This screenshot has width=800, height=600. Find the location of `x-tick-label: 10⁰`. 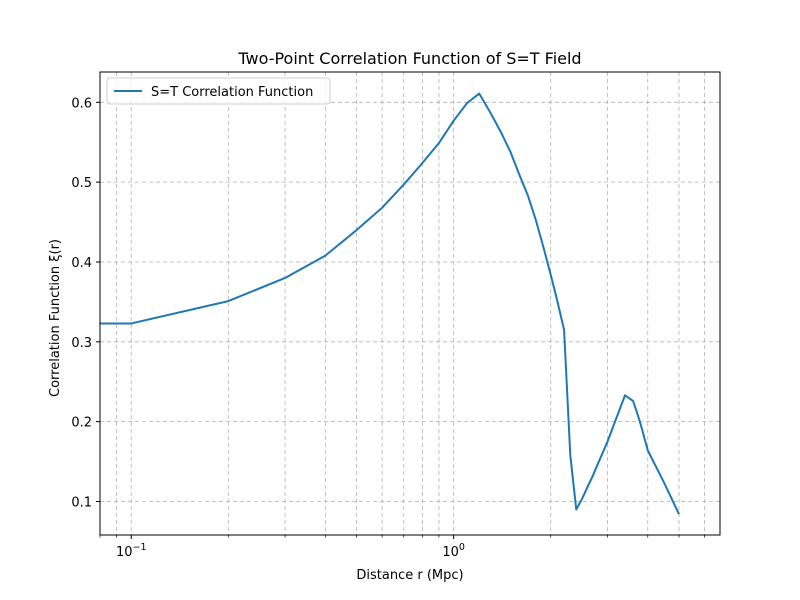

x-tick-label: 10⁰ is located at coordinates (453, 551).